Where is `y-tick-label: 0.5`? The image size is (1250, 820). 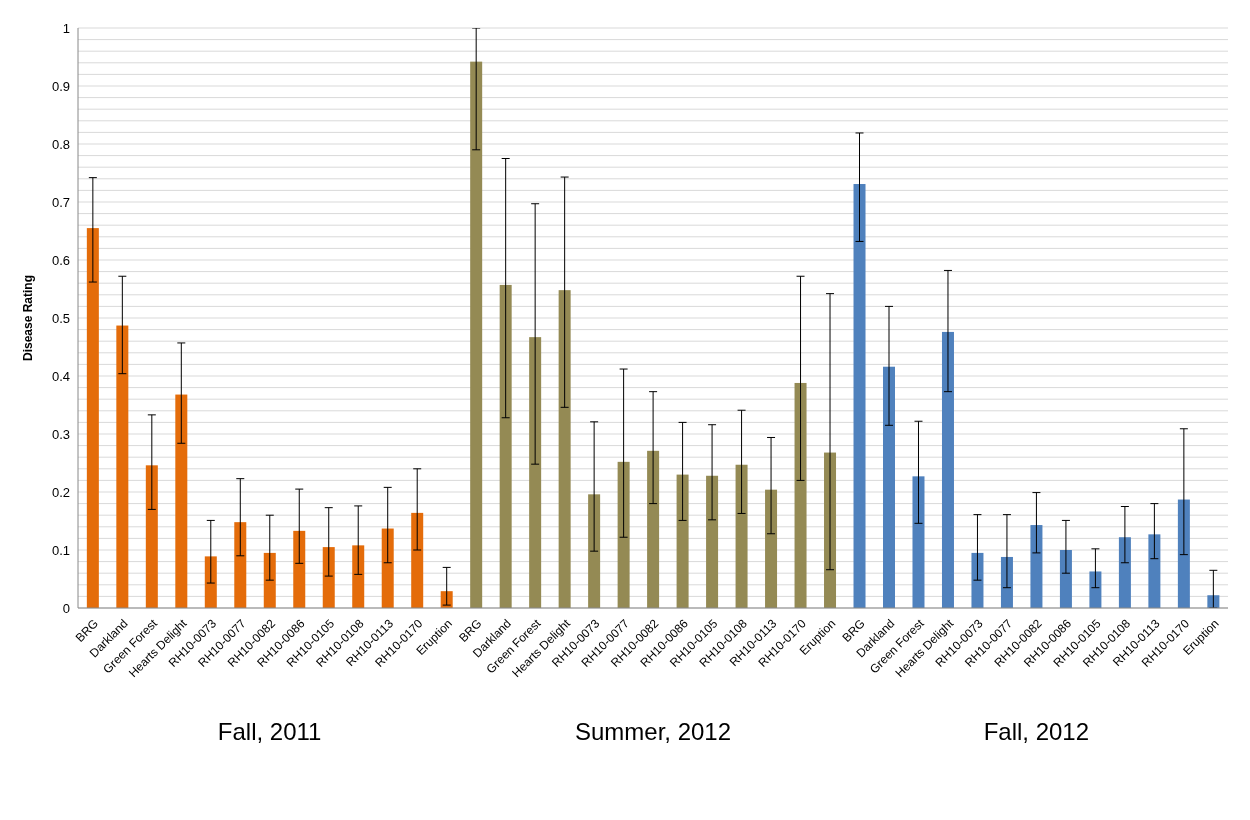 y-tick-label: 0.5 is located at coordinates (60, 318).